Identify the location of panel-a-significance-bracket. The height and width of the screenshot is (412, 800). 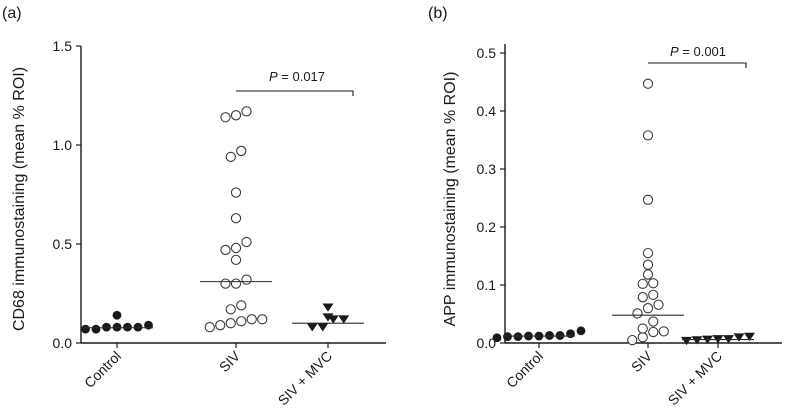
(295, 93).